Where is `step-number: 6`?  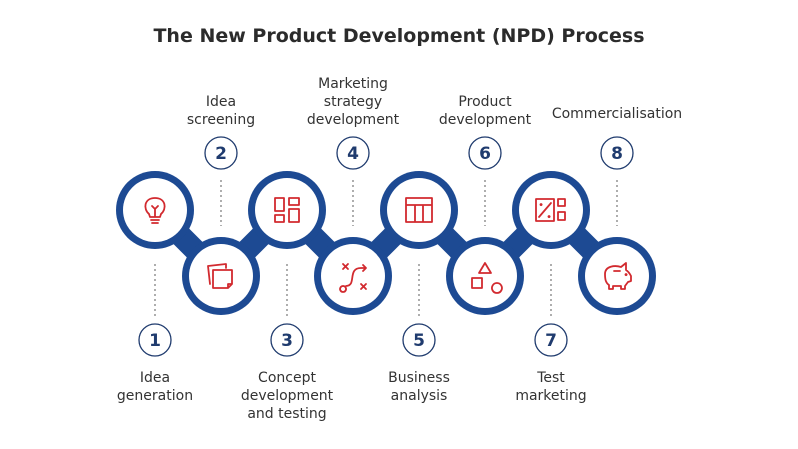
step-number: 6 is located at coordinates (485, 154).